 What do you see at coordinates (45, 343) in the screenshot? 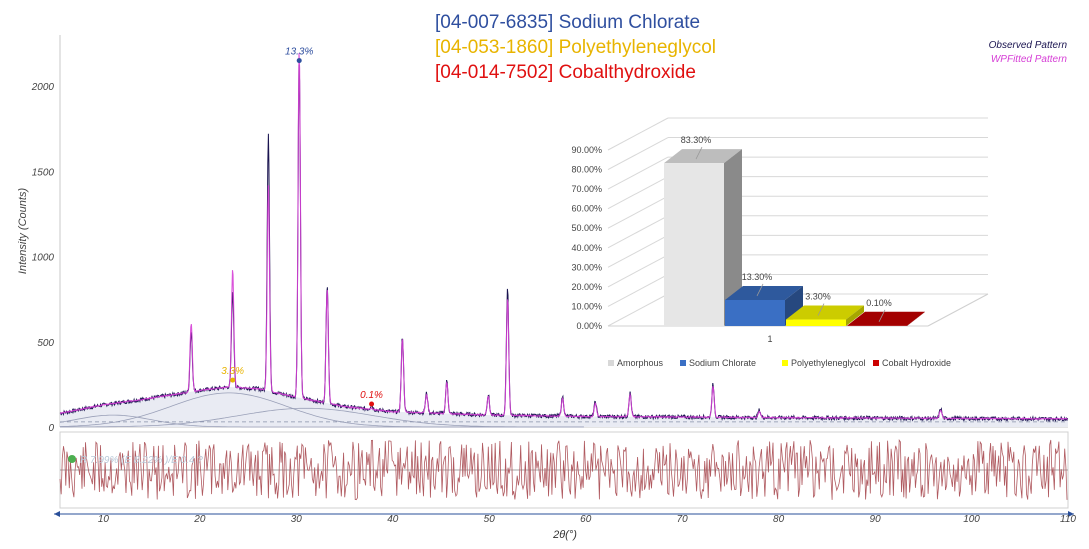
I see `y-tick-label: 500` at bounding box center [45, 343].